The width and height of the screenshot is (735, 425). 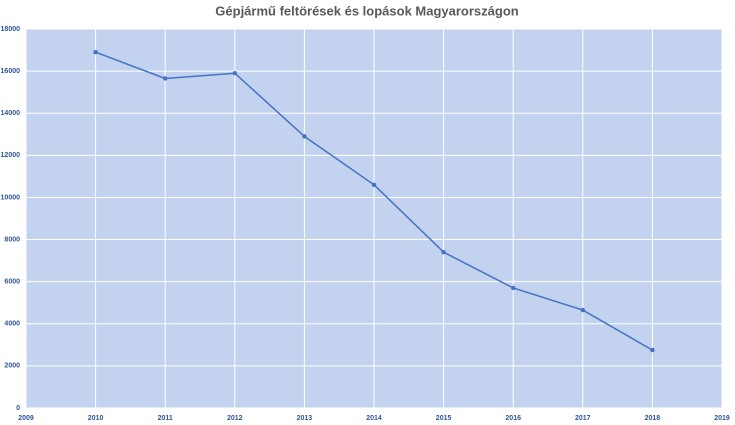 I want to click on y-tick-label: 6000, so click(x=12, y=282).